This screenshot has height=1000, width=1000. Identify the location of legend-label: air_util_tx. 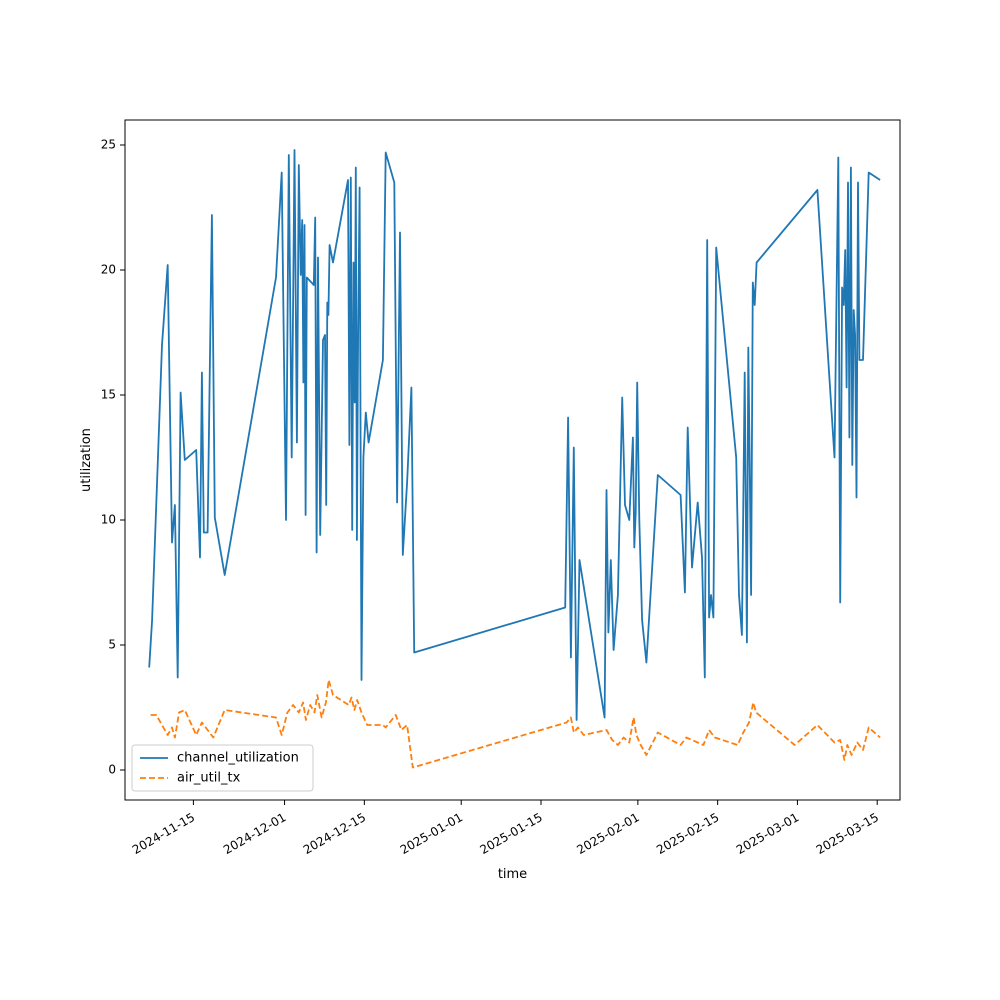
(209, 778).